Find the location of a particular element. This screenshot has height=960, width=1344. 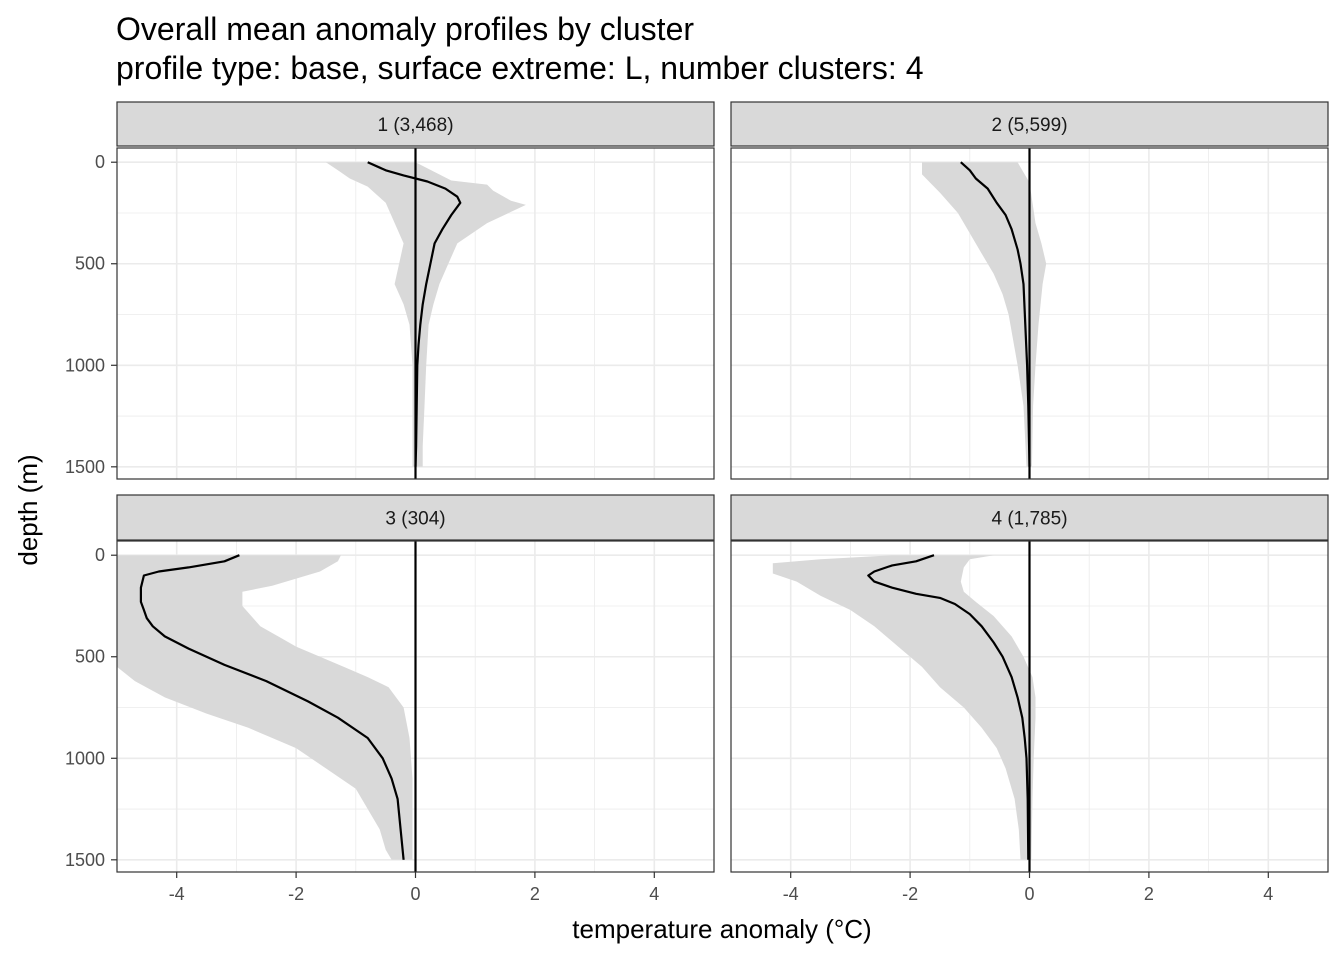

facet-label-4: 4 (1,785) is located at coordinates (1029, 519).